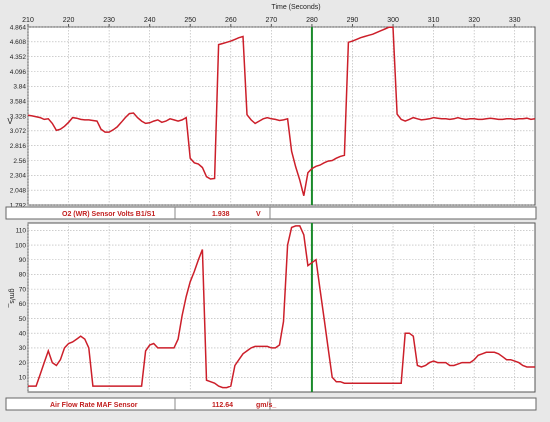 Image resolution: width=550 pixels, height=422 pixels. I want to click on y-tick-label: 90, so click(23, 260).